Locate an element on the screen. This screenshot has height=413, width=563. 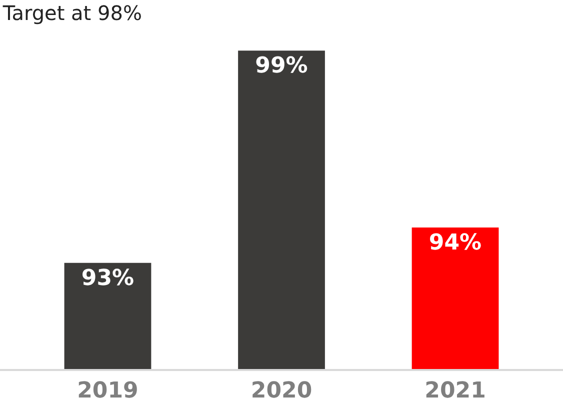
chart-title: Target at 98% is located at coordinates (72, 13).